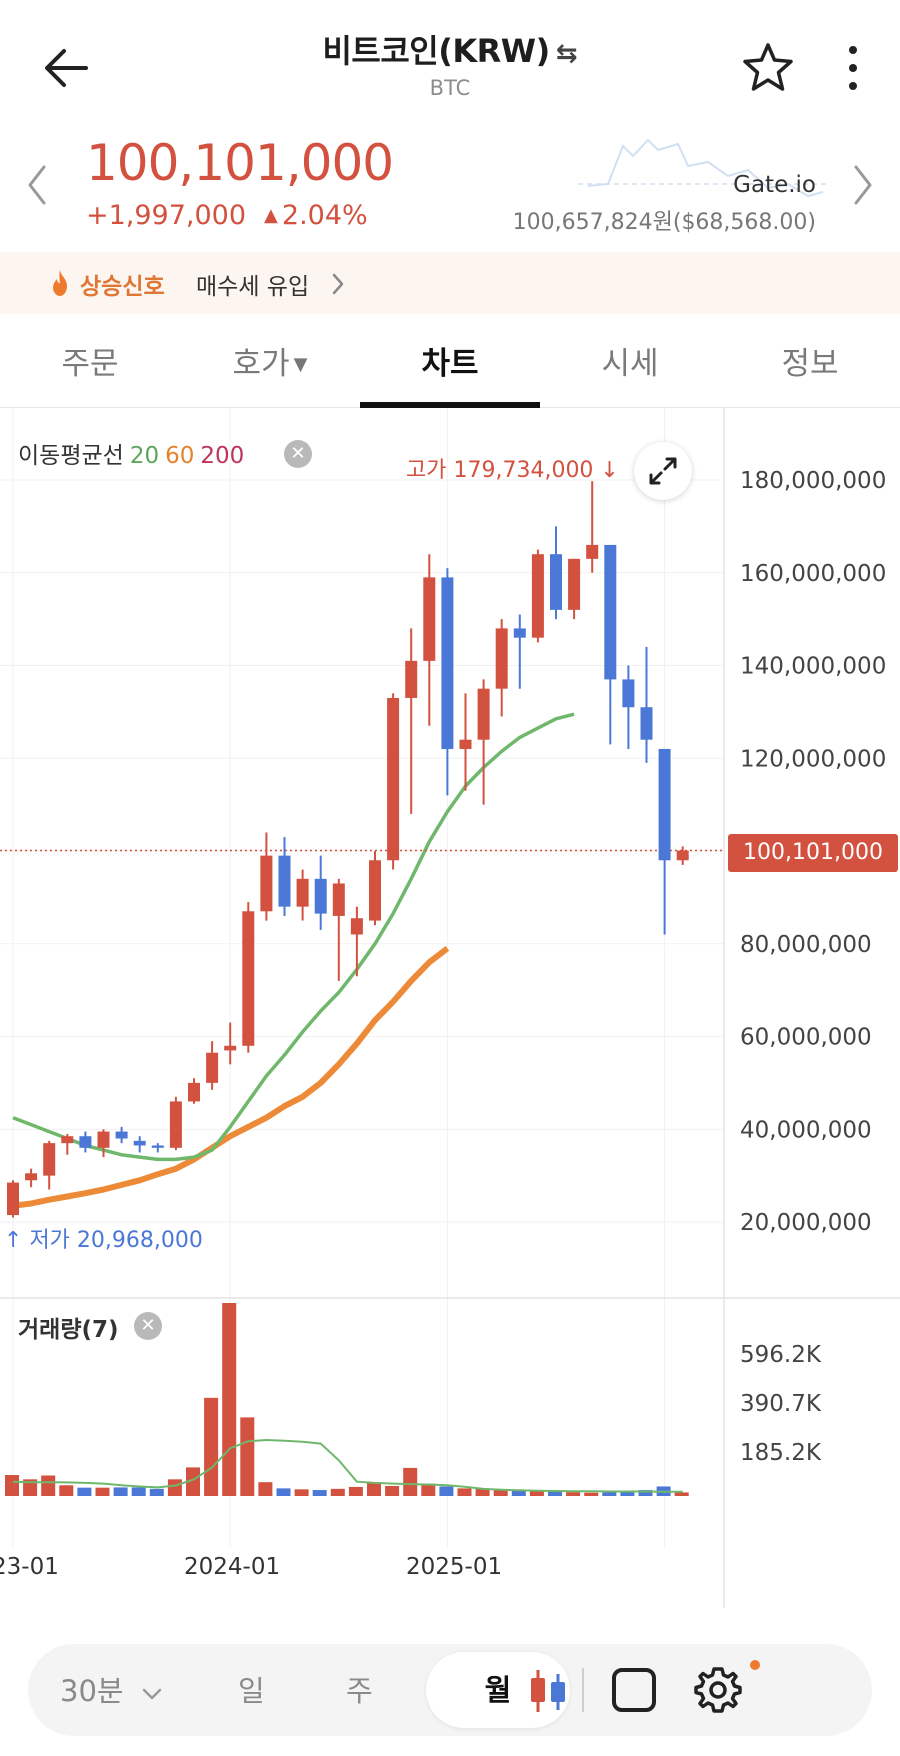 This screenshot has width=900, height=1756. I want to click on expand-icon, so click(663, 471).